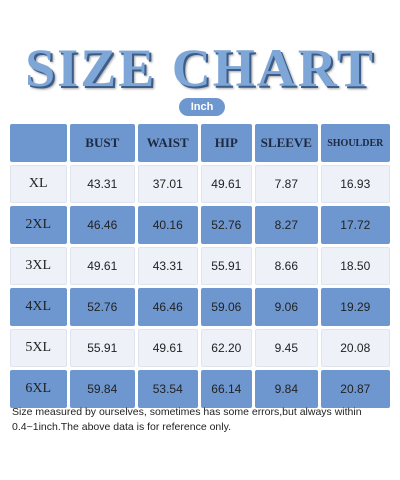 This screenshot has height=480, width=400. I want to click on shoulder-value: 19.29, so click(355, 307).